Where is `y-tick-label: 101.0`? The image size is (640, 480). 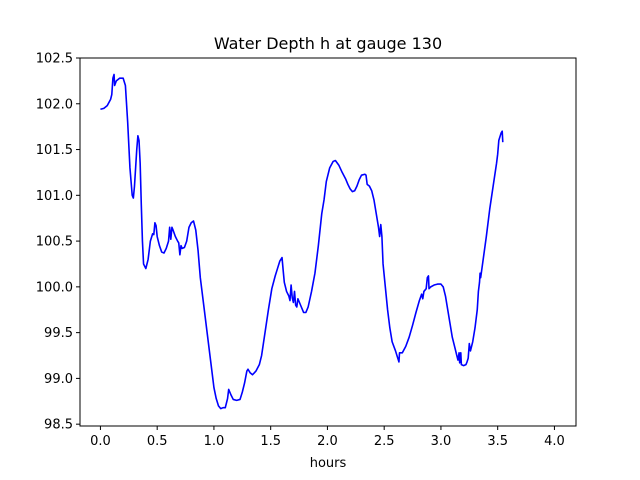 y-tick-label: 101.0 is located at coordinates (54, 196).